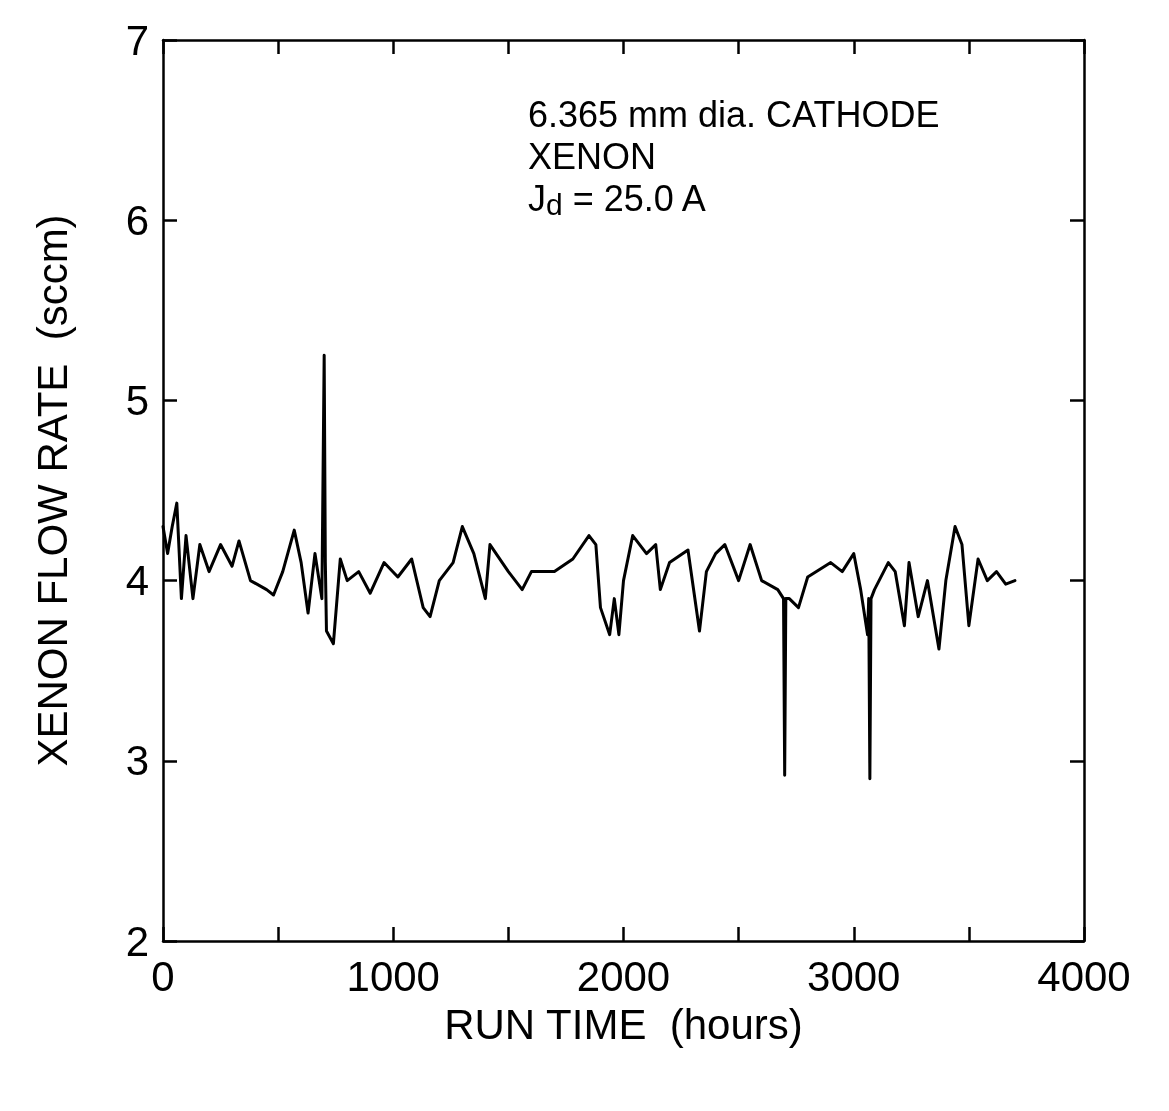  What do you see at coordinates (137, 220) in the screenshot?
I see `y-tick-label: 6` at bounding box center [137, 220].